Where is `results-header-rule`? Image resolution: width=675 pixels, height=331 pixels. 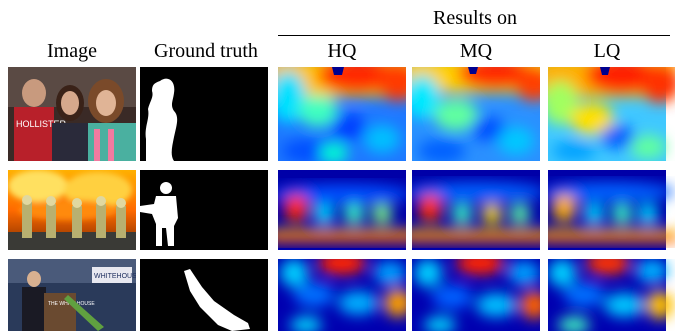 results-header-rule is located at coordinates (474, 35).